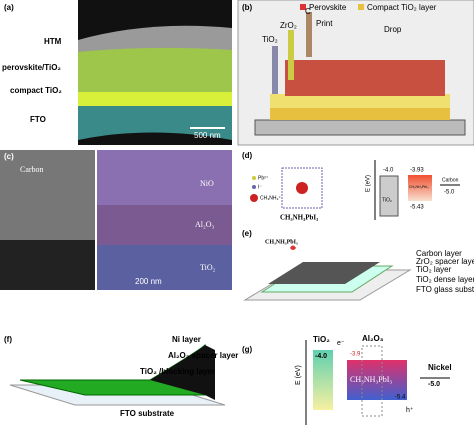 This screenshot has width=474, height=427. What do you see at coordinates (450, 180) in the screenshot?
I see `material: Carbon` at bounding box center [450, 180].